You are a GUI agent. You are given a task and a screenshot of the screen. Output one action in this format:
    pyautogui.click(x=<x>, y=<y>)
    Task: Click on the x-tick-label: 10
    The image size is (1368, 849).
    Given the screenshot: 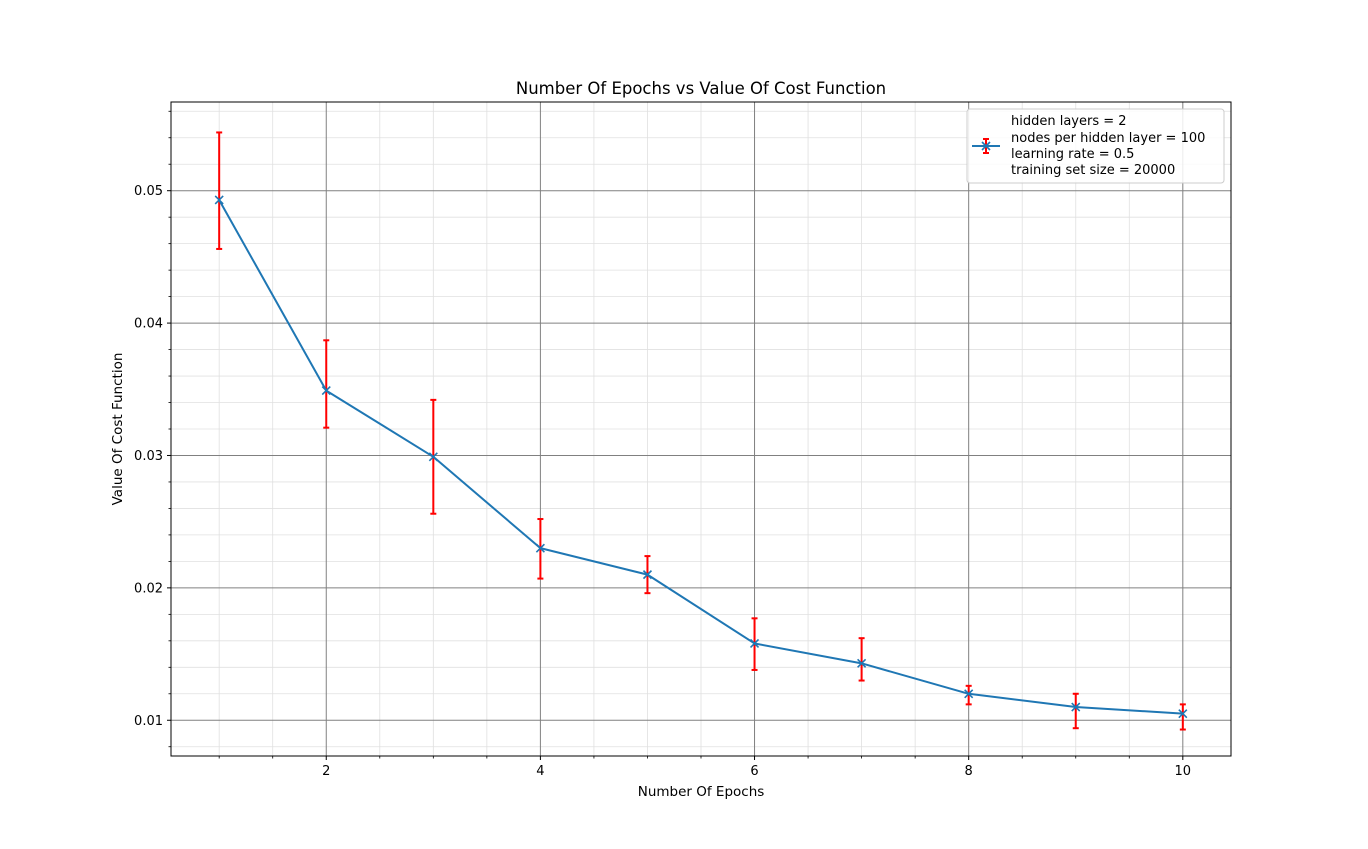 What is the action you would take?
    pyautogui.click(x=1183, y=771)
    